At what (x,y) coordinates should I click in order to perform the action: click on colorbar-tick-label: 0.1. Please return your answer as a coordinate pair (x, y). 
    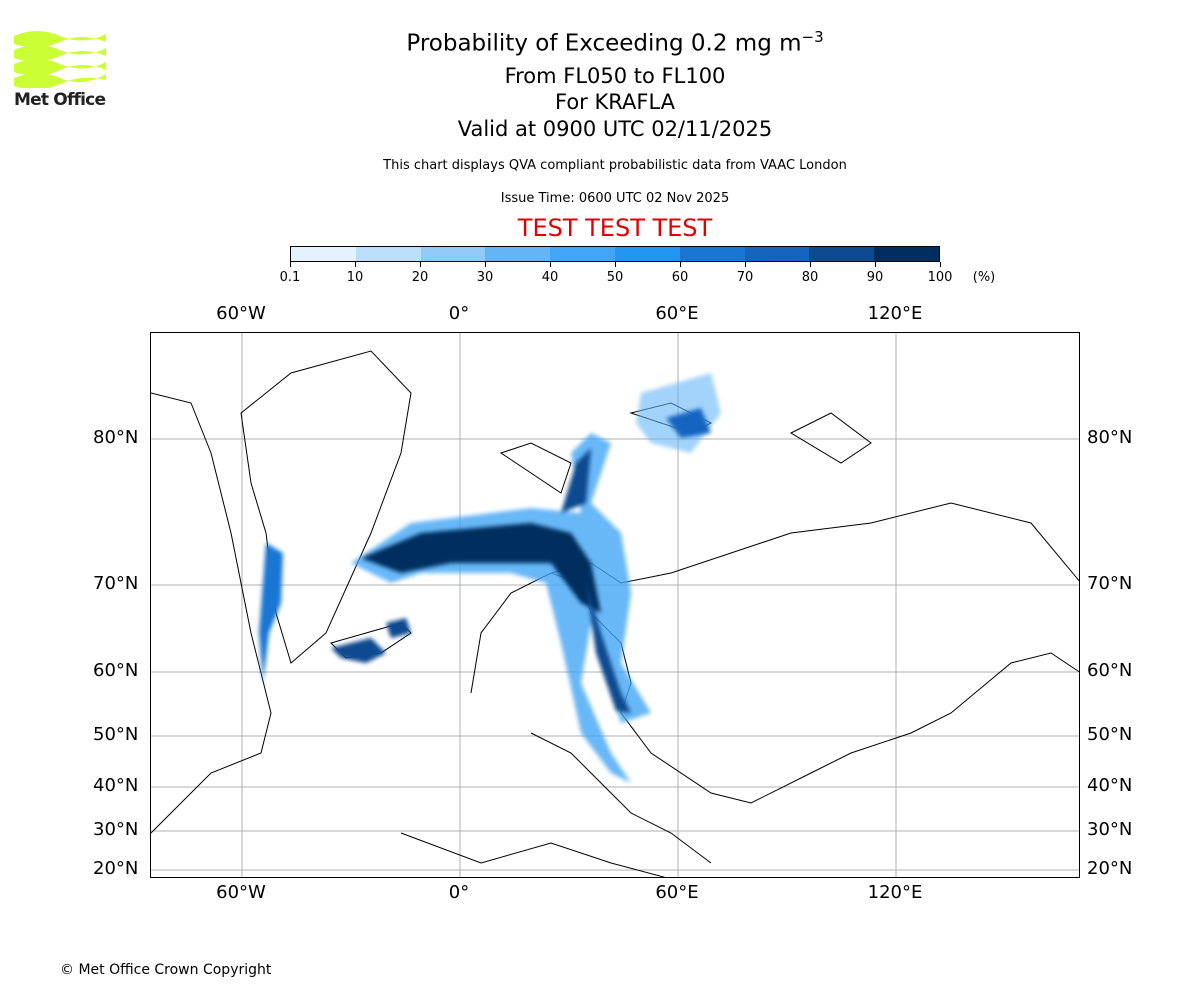
    Looking at the image, I should click on (290, 277).